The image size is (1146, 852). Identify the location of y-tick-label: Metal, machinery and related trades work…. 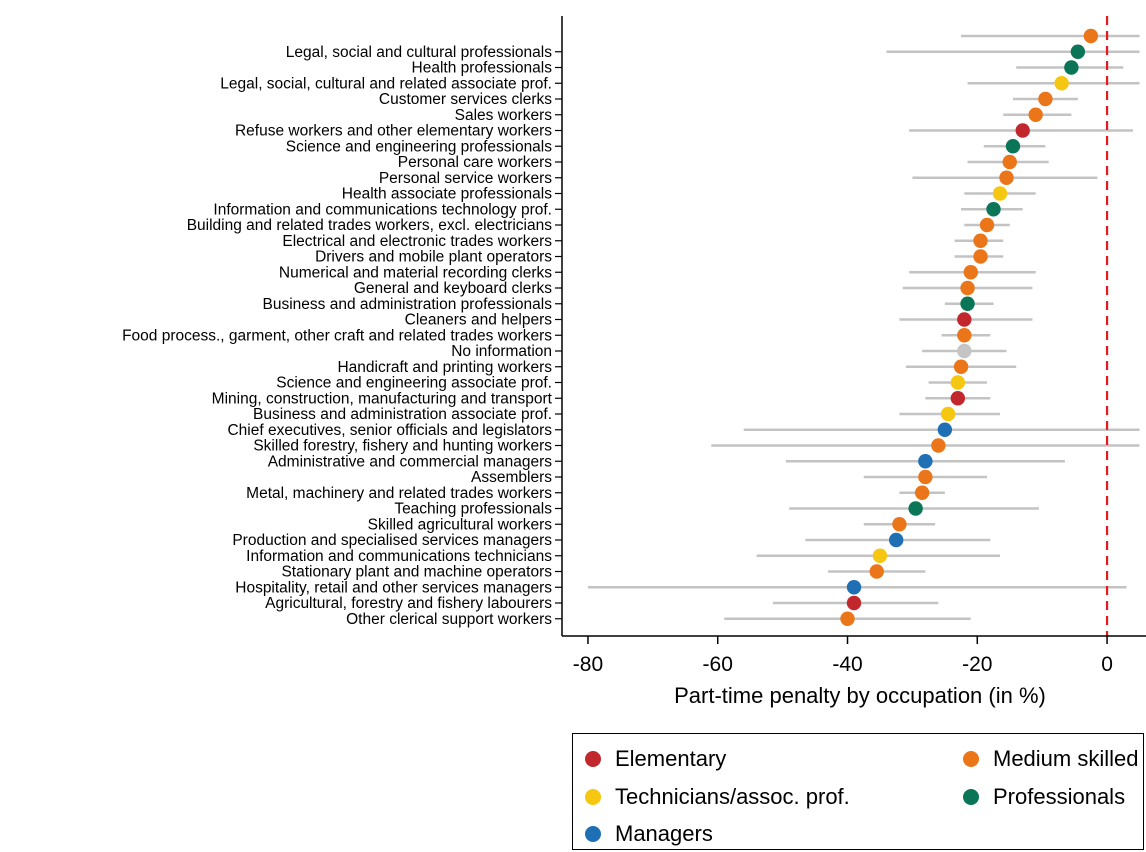
(399, 493).